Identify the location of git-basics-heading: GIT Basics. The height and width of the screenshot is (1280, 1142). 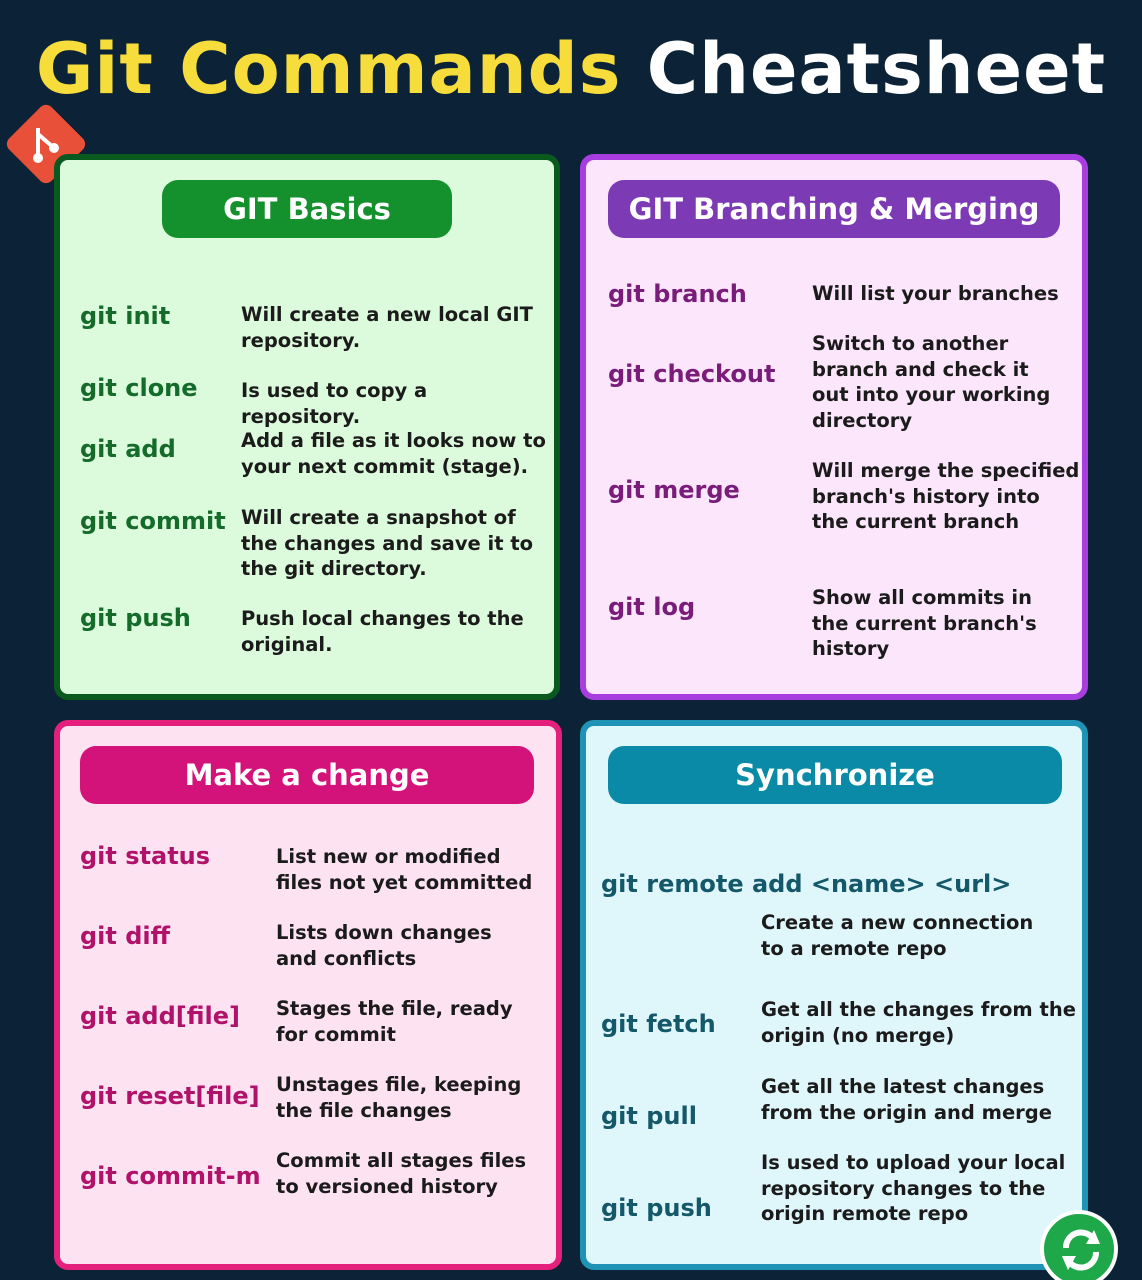
(307, 209).